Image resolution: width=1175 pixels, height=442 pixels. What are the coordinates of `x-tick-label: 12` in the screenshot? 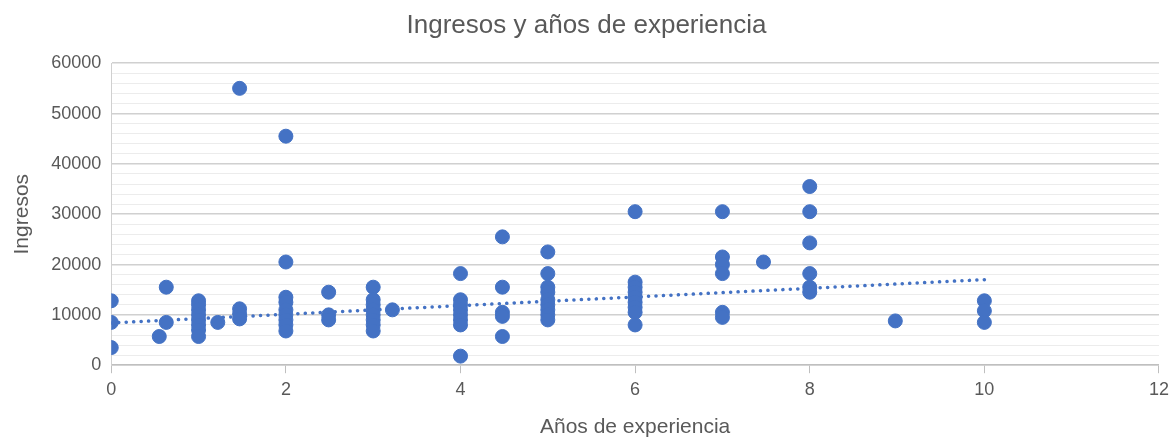 It's located at (1158, 388).